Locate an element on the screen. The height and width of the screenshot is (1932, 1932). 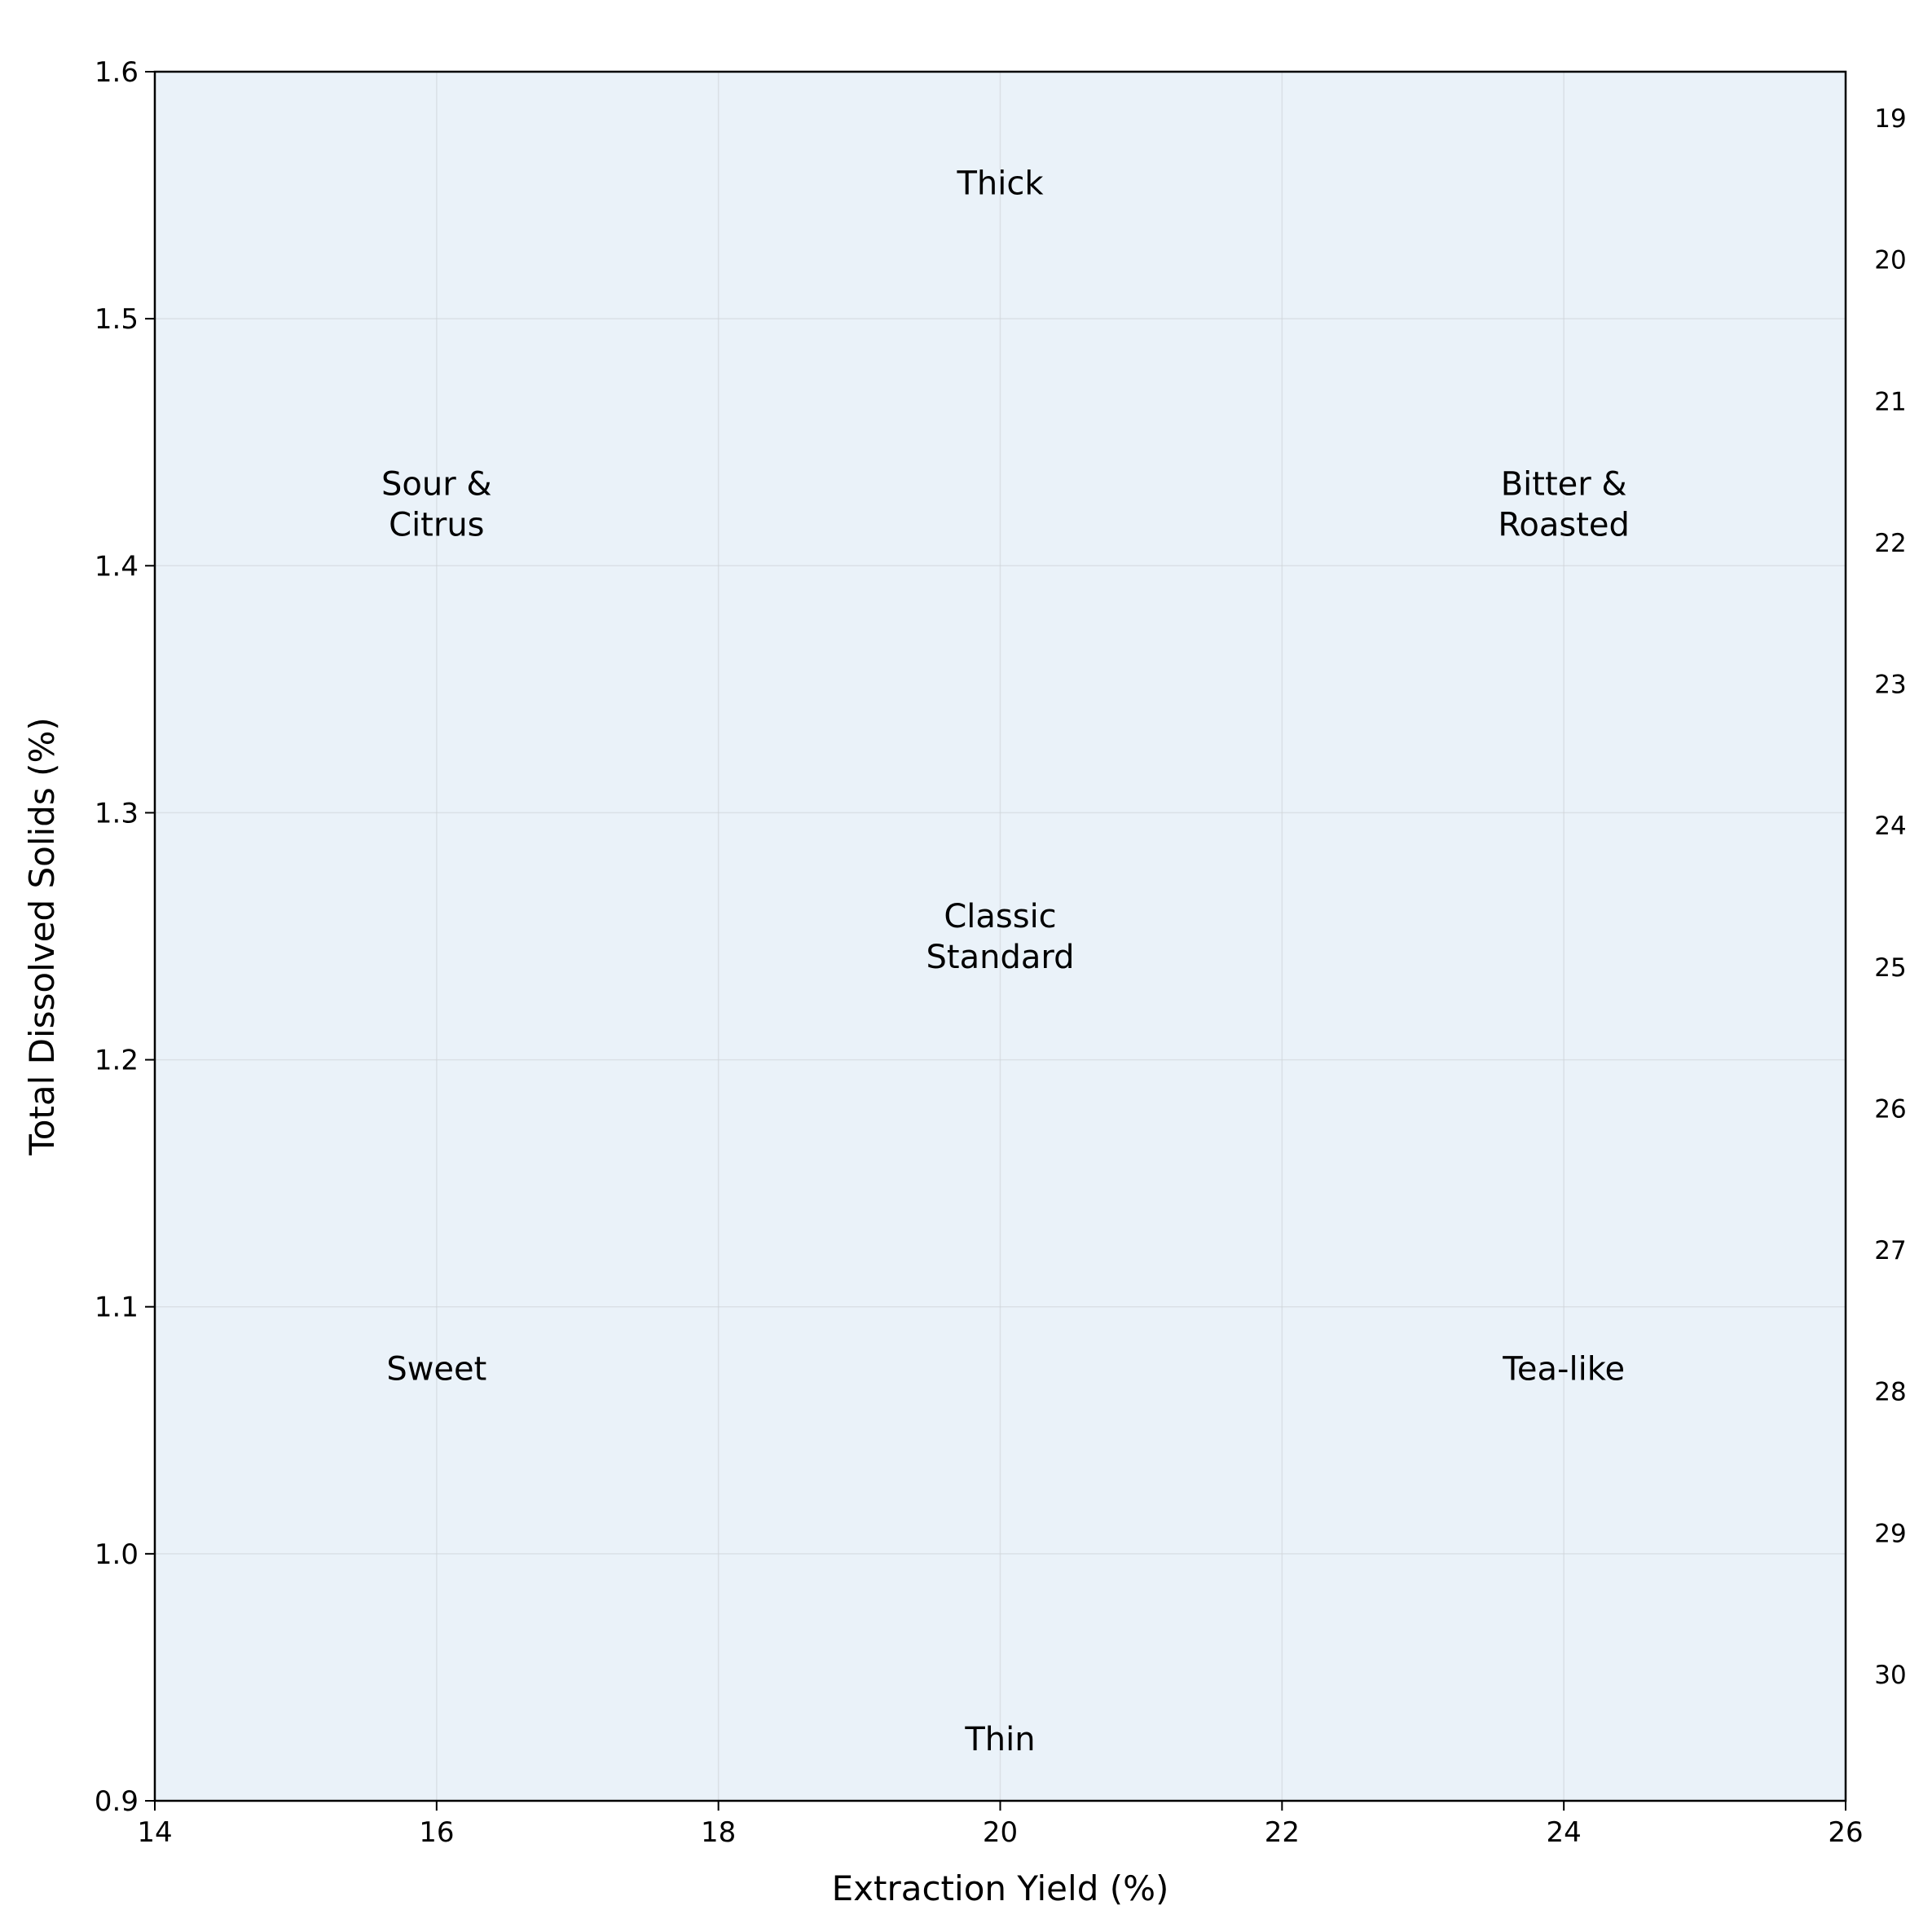
region-label: Standard is located at coordinates (1000, 957).